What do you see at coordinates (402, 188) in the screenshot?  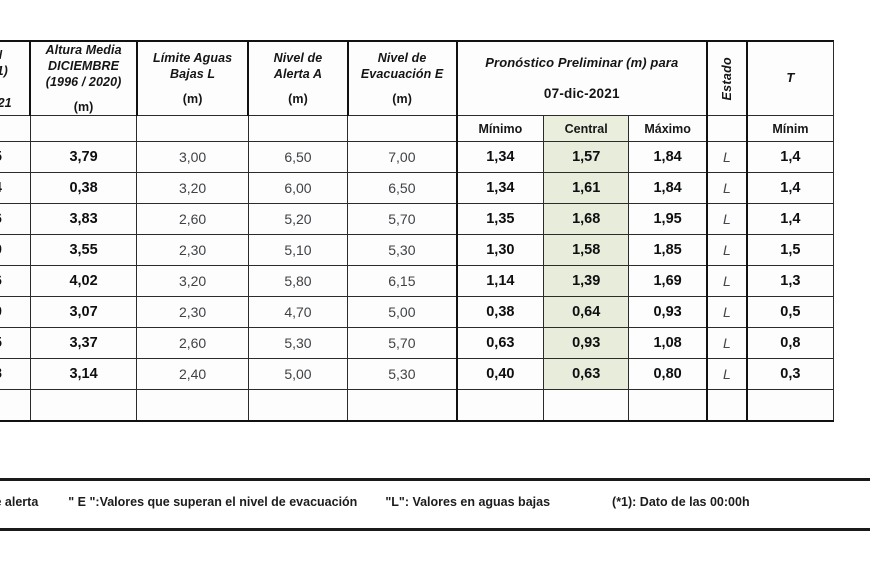 I see `cell-nivel-evac: 6,50` at bounding box center [402, 188].